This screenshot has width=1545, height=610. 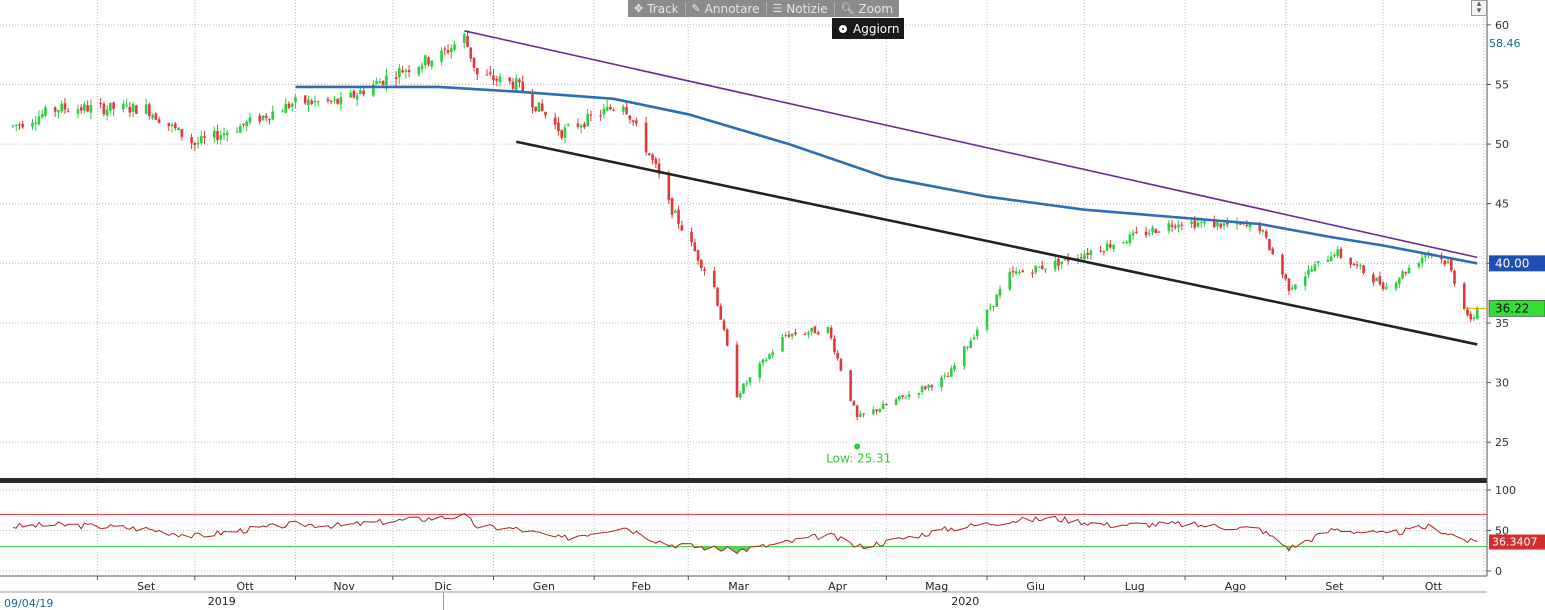 What do you see at coordinates (876, 8) in the screenshot?
I see `zoom-label: Zoom` at bounding box center [876, 8].